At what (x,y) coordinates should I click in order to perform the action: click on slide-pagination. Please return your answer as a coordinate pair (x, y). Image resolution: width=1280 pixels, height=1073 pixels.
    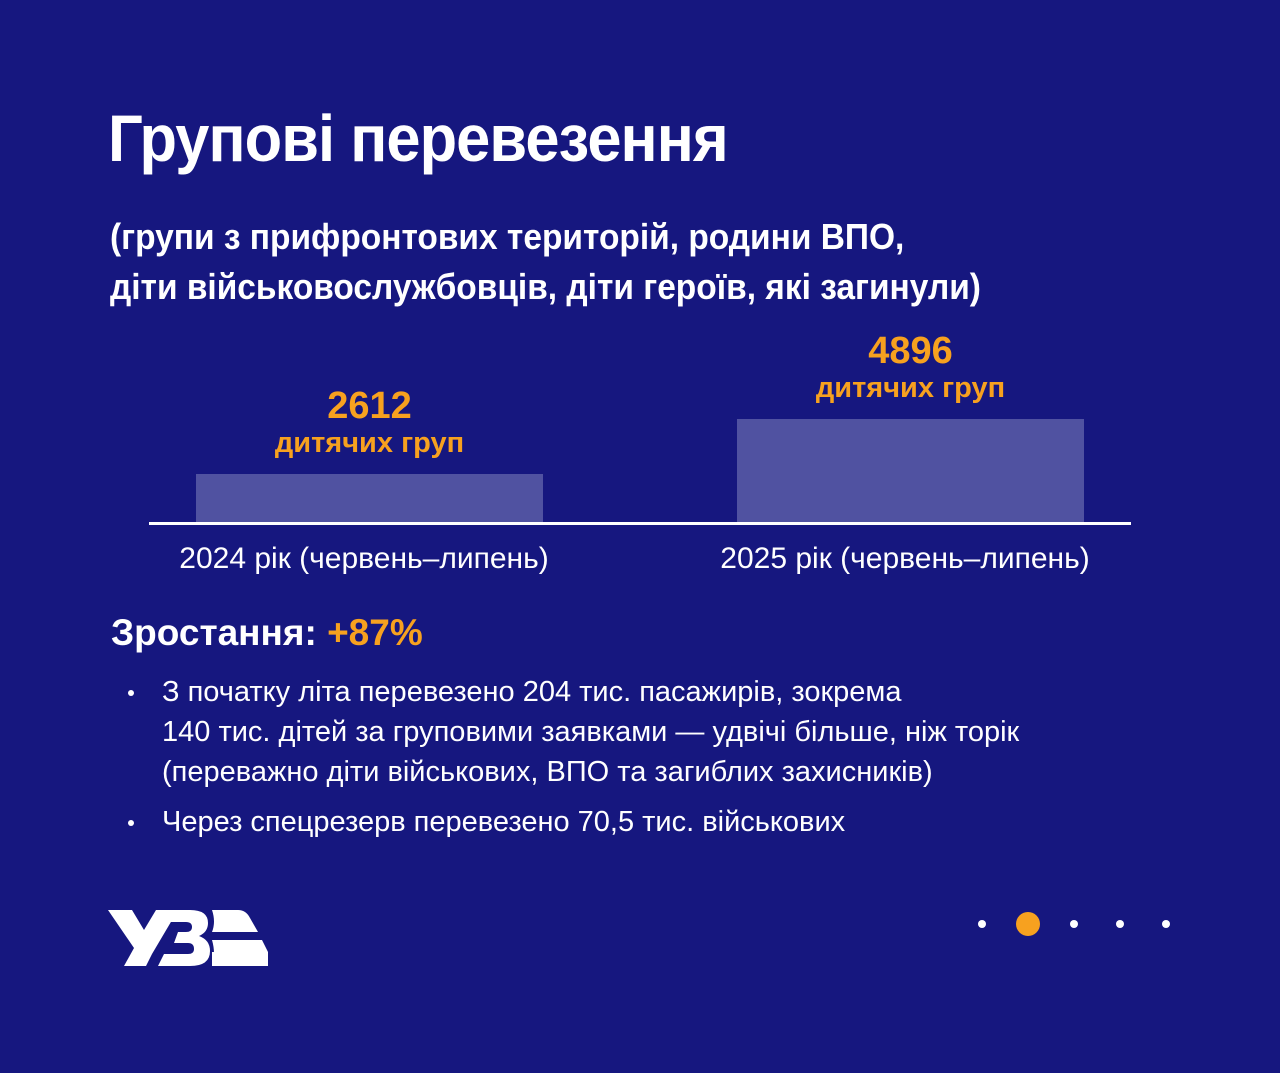
    Looking at the image, I should click on (1075, 925).